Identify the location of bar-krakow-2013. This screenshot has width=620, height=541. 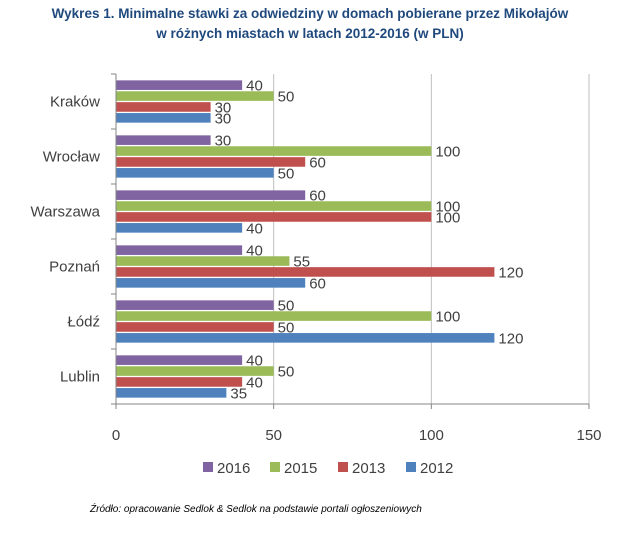
(163, 107).